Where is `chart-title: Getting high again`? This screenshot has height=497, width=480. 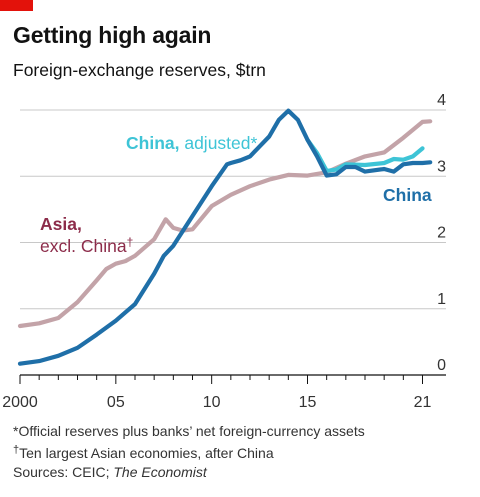
chart-title: Getting high again is located at coordinates (112, 35).